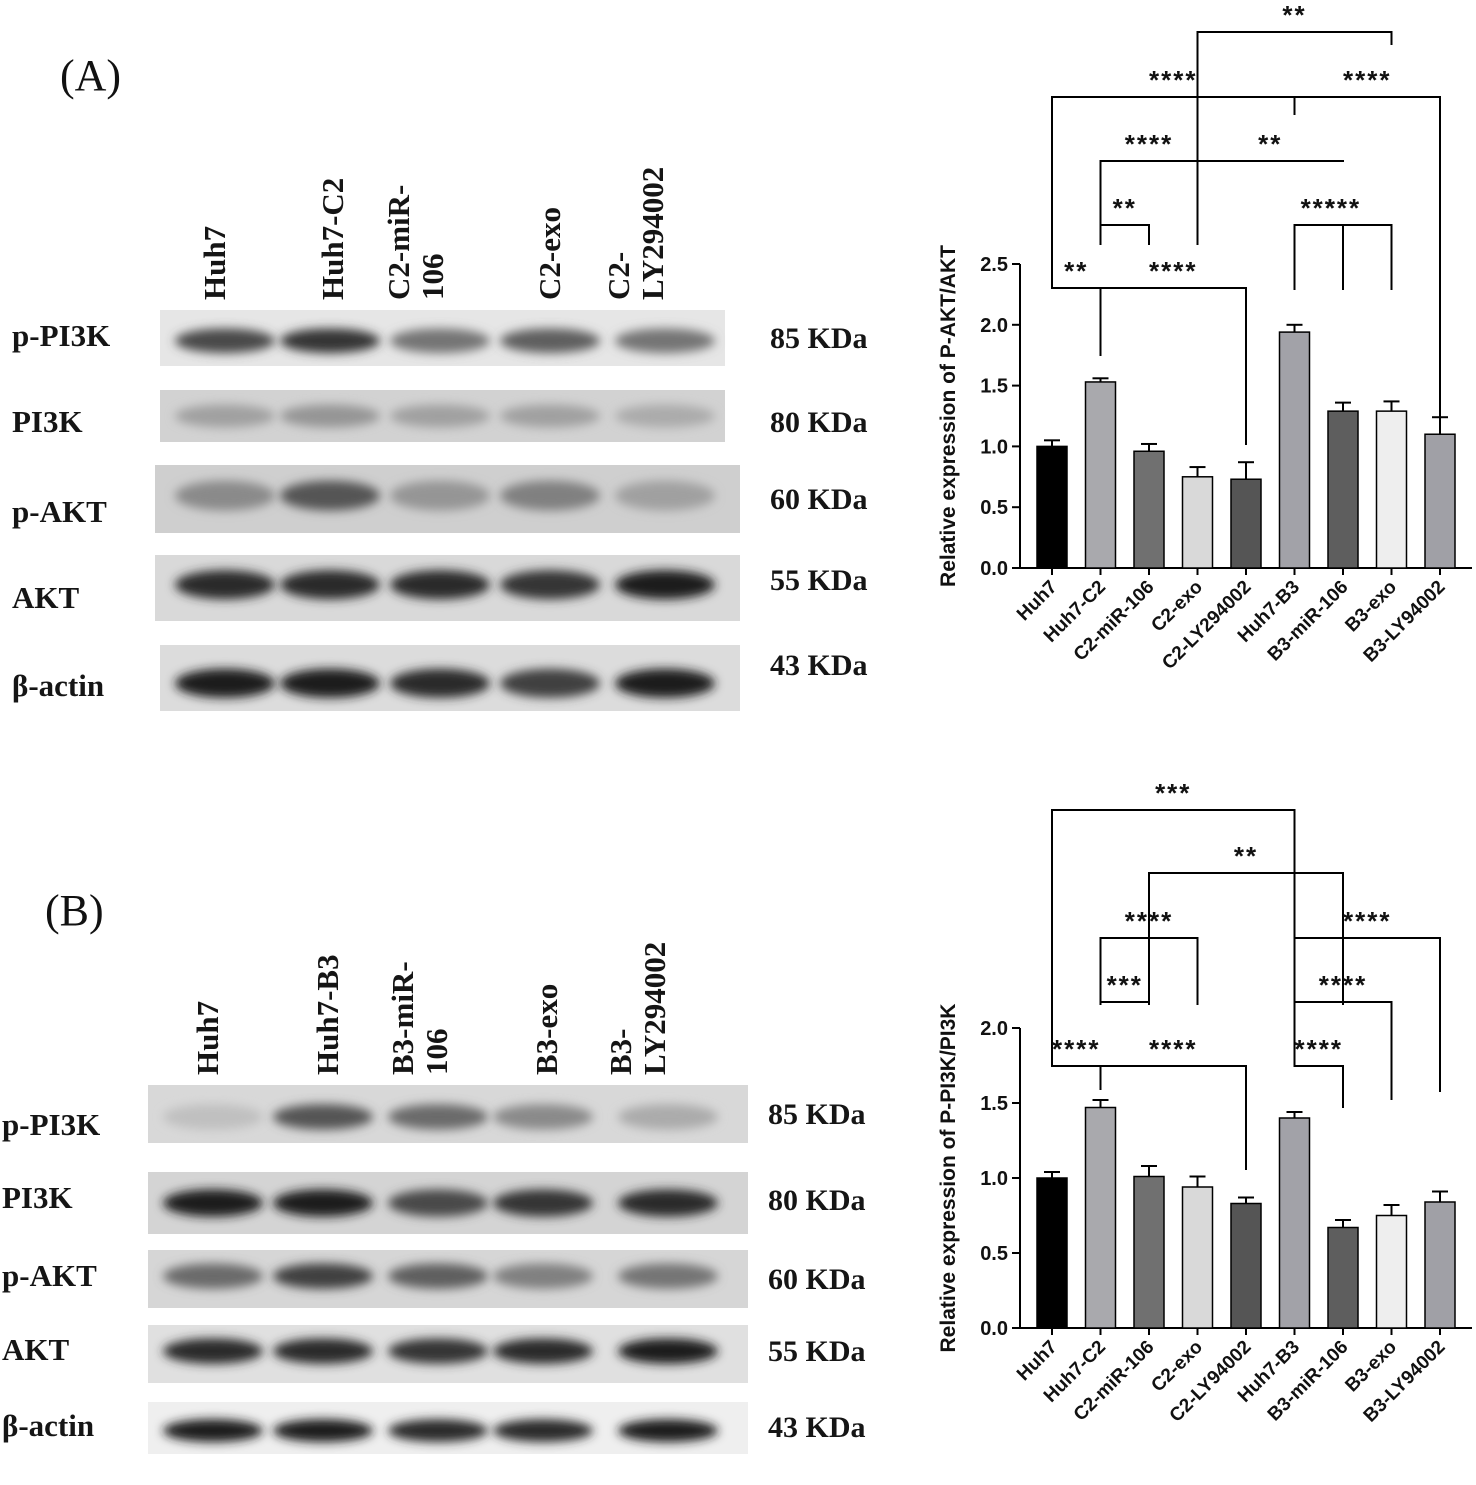 The height and width of the screenshot is (1485, 1476). Describe the element at coordinates (207, 1037) in the screenshot. I see `panel-b-lane-1: Huh7` at that location.